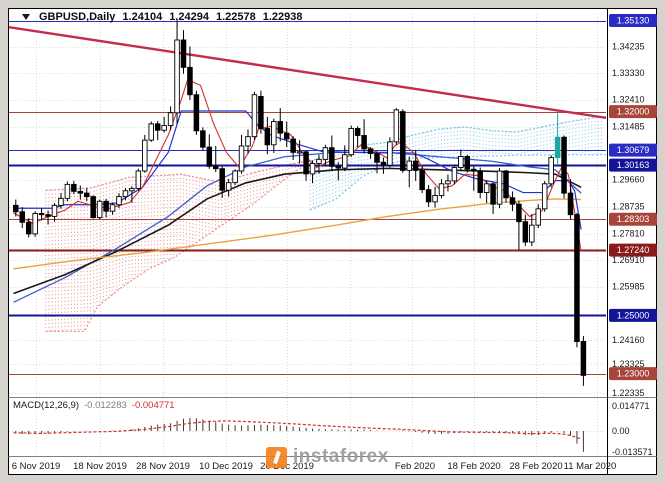 Image resolution: width=665 pixels, height=483 pixels. I want to click on price-tick-label: 1.23325, so click(628, 364).